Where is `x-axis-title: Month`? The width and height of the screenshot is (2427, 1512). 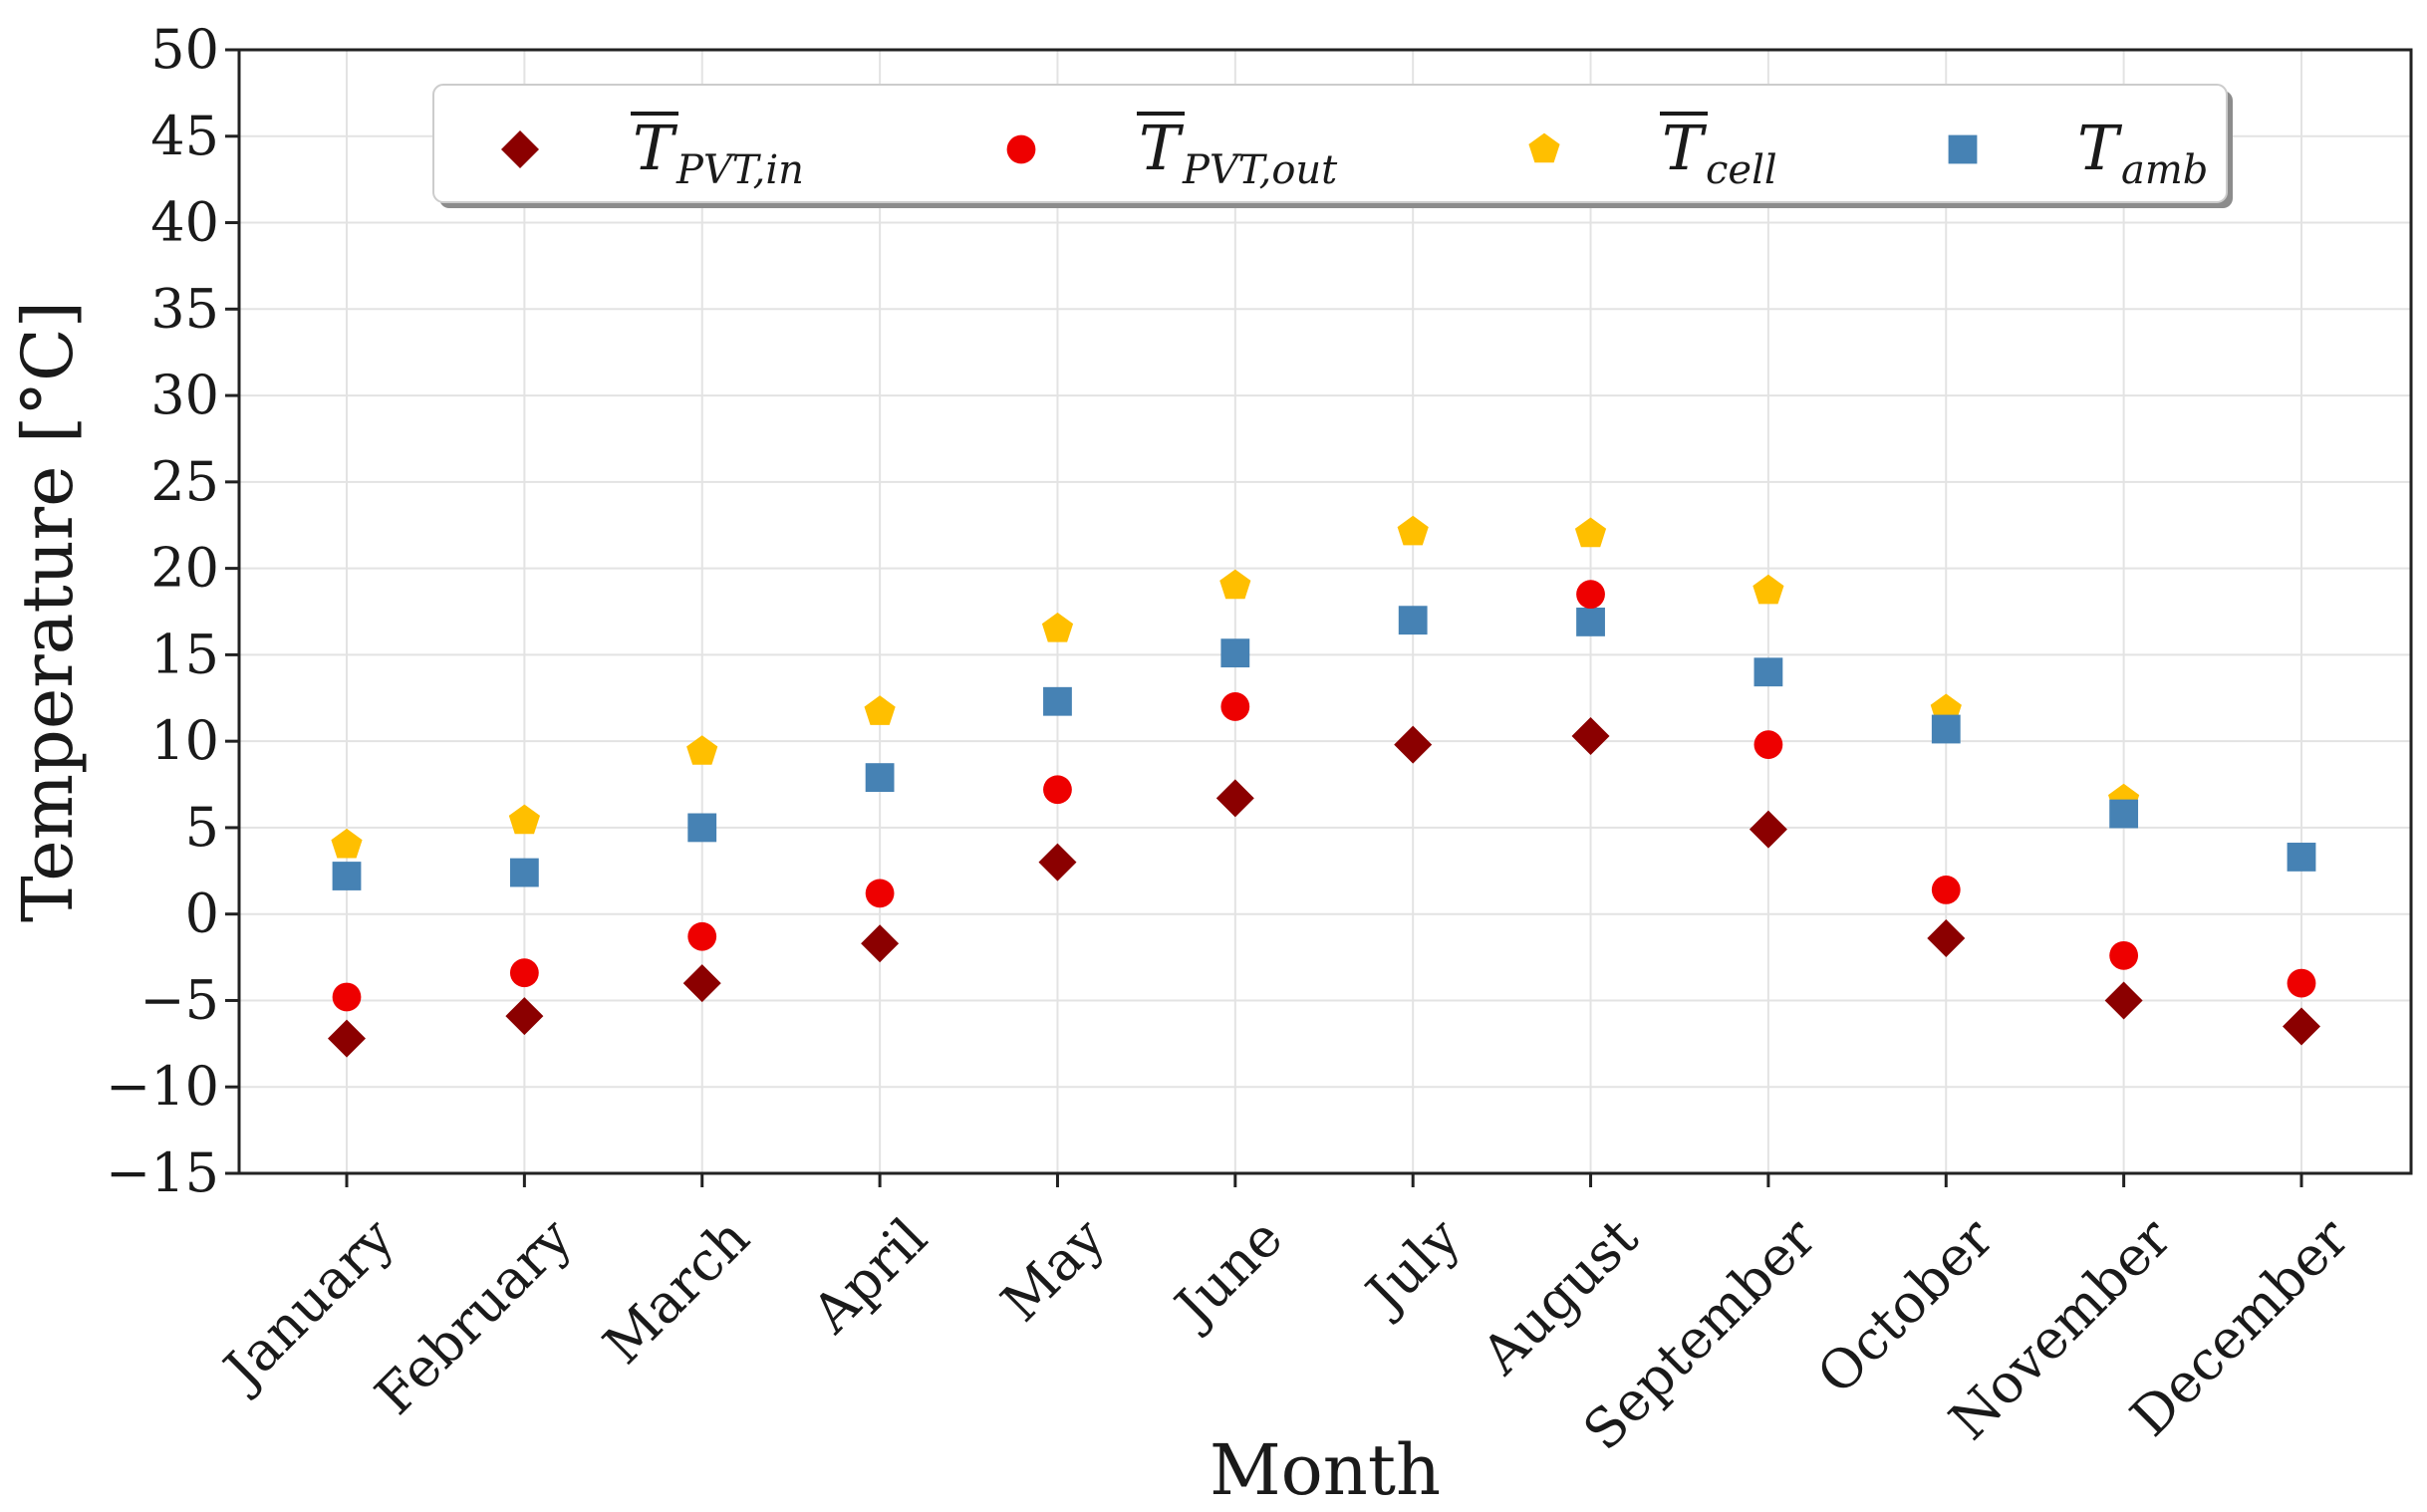
x-axis-title: Month is located at coordinates (1325, 1470).